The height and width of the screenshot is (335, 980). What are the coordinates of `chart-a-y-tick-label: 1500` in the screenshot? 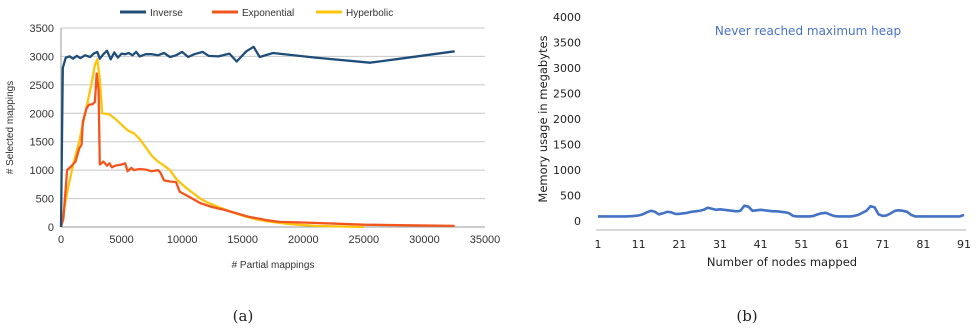 It's located at (42, 143).